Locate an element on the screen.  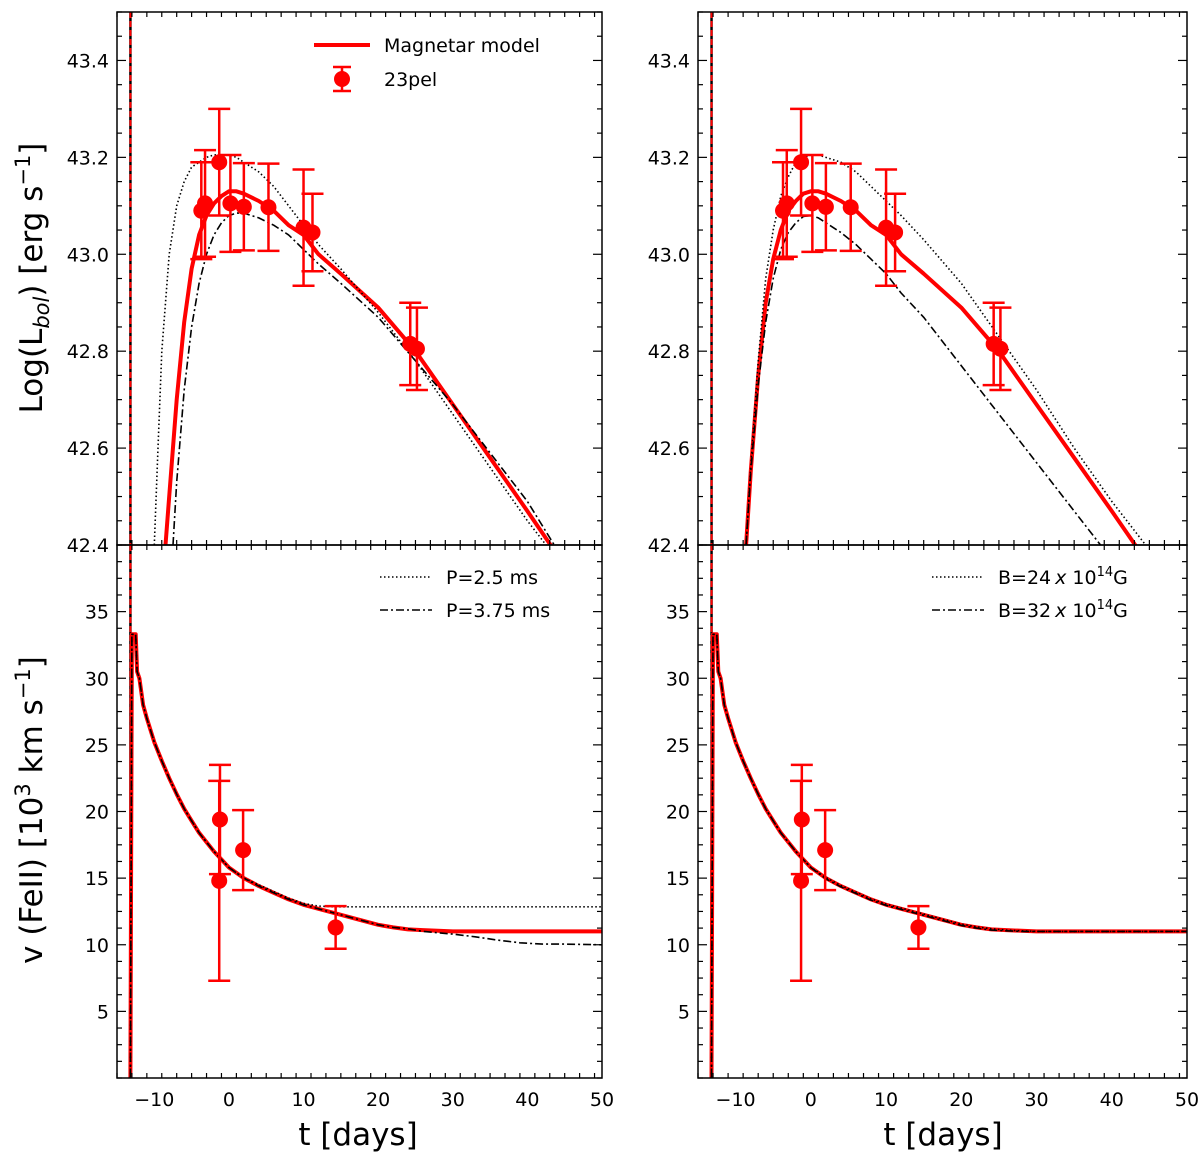
ylabel-top: Log(Lbol) [erg s−1] is located at coordinates (32, 278).